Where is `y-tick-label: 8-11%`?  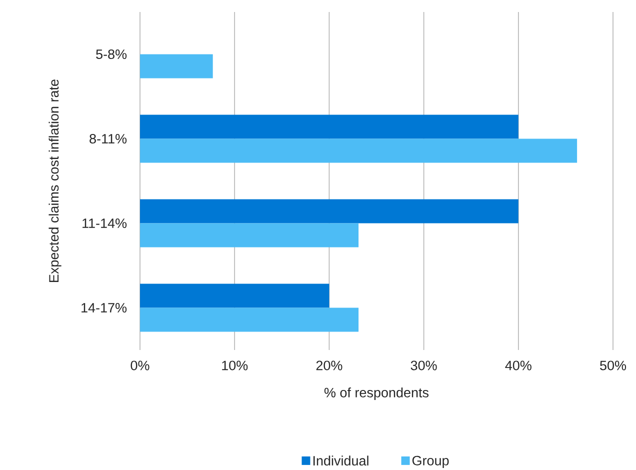
y-tick-label: 8-11% is located at coordinates (108, 139).